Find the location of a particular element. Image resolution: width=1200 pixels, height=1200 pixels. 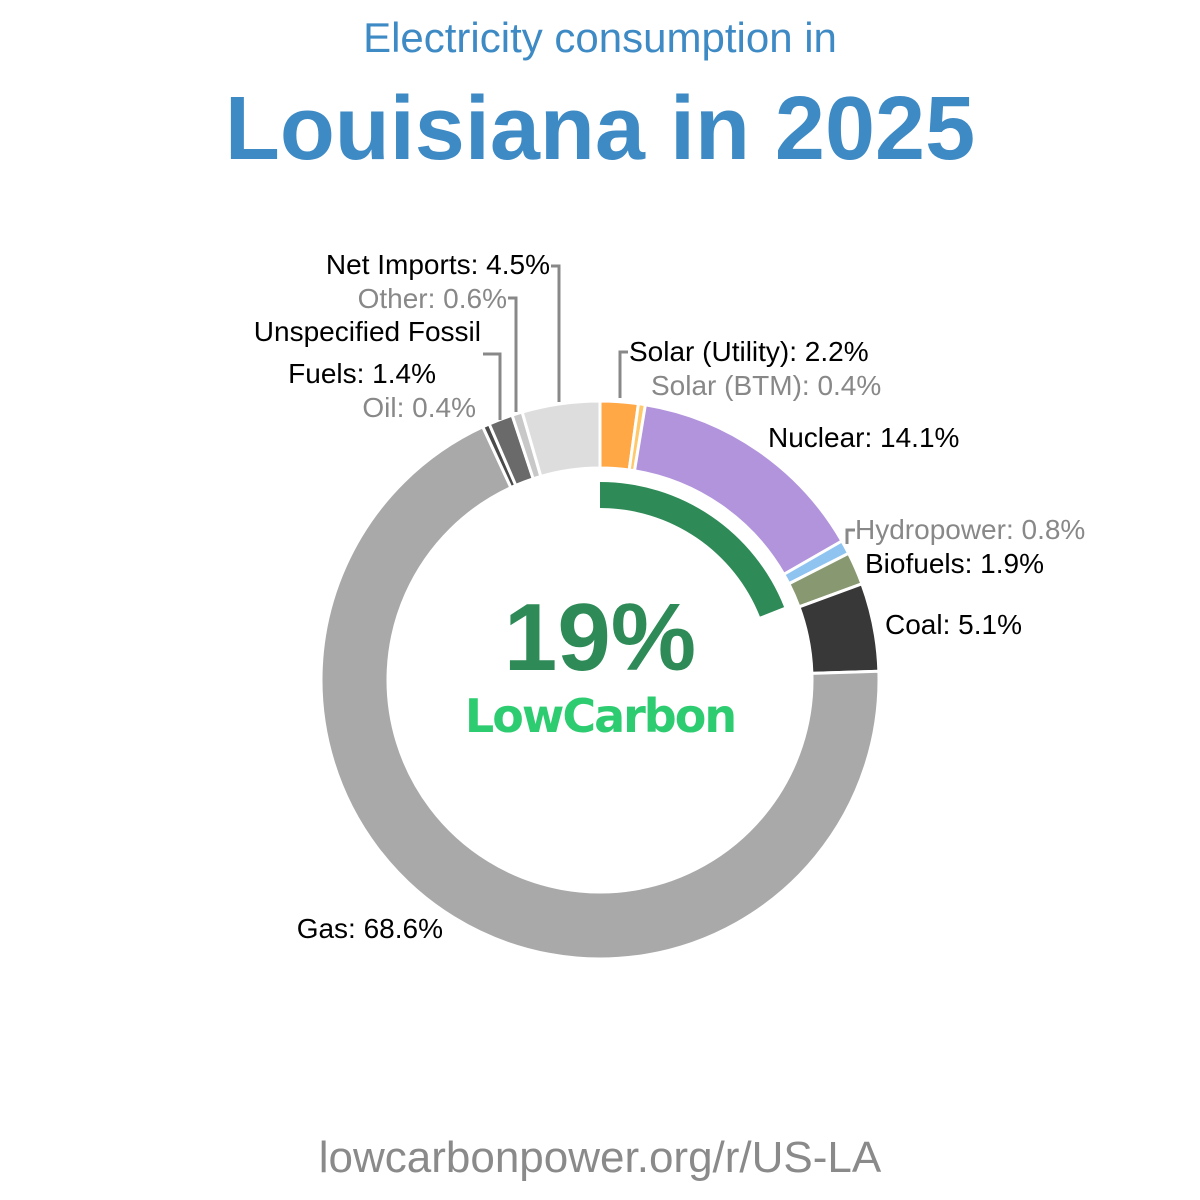

label-coal: Coal: 5.1% is located at coordinates (953, 624).